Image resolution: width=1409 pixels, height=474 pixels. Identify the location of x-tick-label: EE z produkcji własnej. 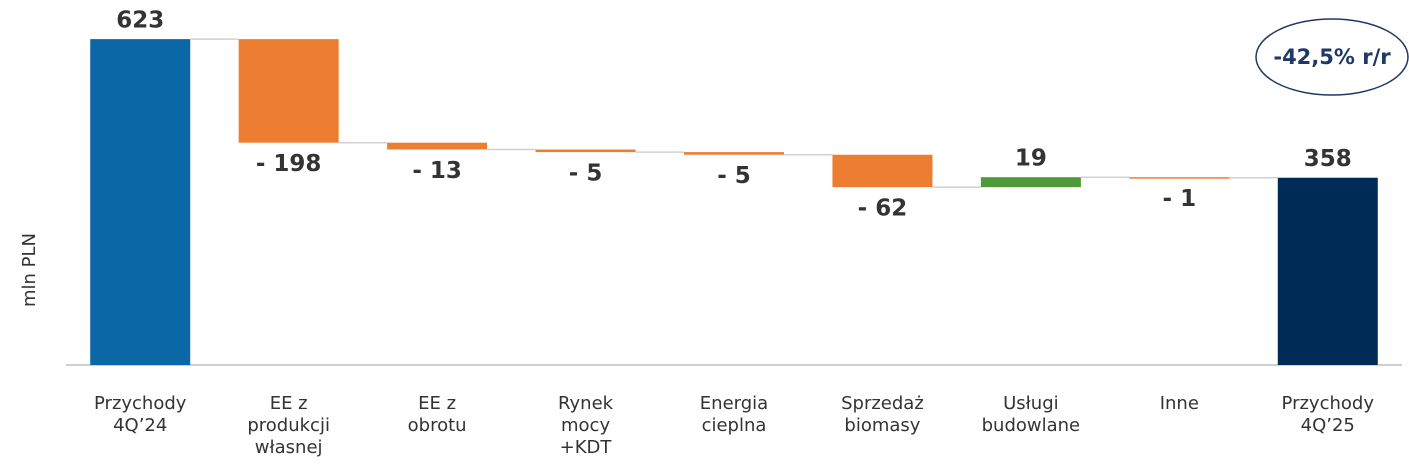
(288, 425).